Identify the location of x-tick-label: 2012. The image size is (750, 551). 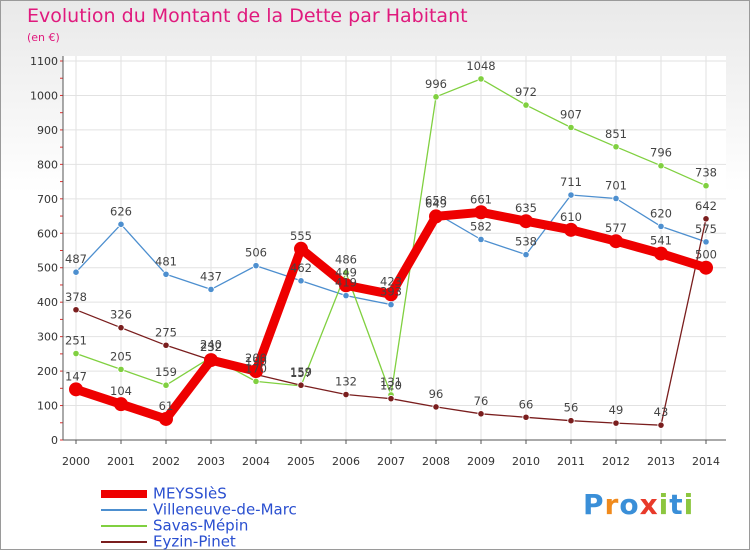
(616, 461).